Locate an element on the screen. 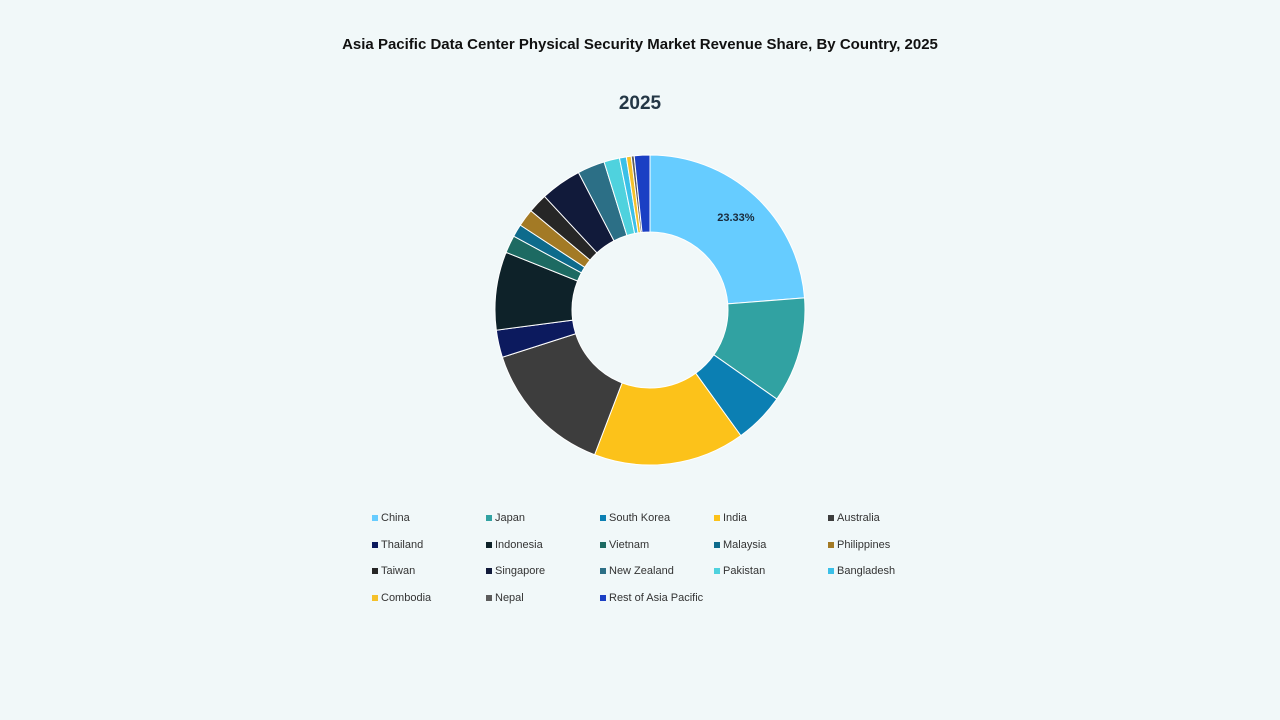 This screenshot has height=720, width=1280. donut-chart: 23.33% is located at coordinates (650, 310).